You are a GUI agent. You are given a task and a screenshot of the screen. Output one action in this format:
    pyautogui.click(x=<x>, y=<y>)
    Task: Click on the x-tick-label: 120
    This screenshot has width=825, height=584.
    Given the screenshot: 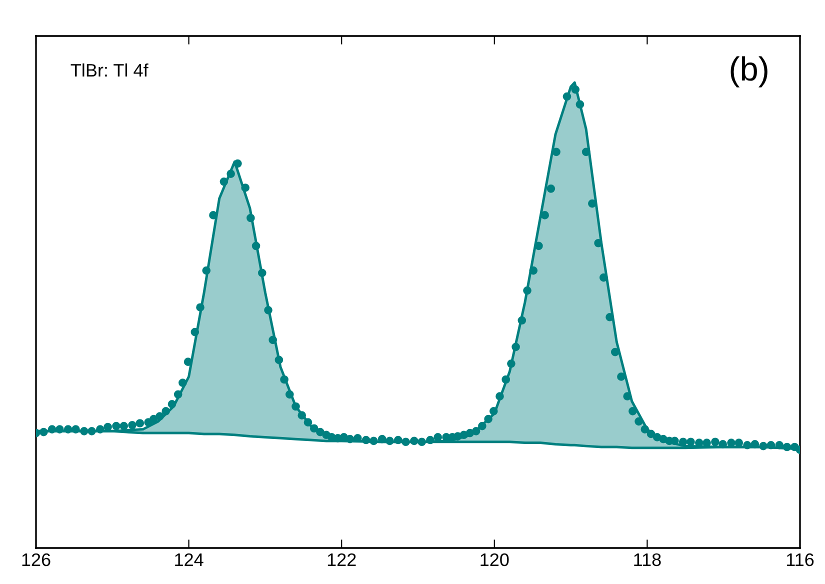 What is the action you would take?
    pyautogui.click(x=494, y=559)
    